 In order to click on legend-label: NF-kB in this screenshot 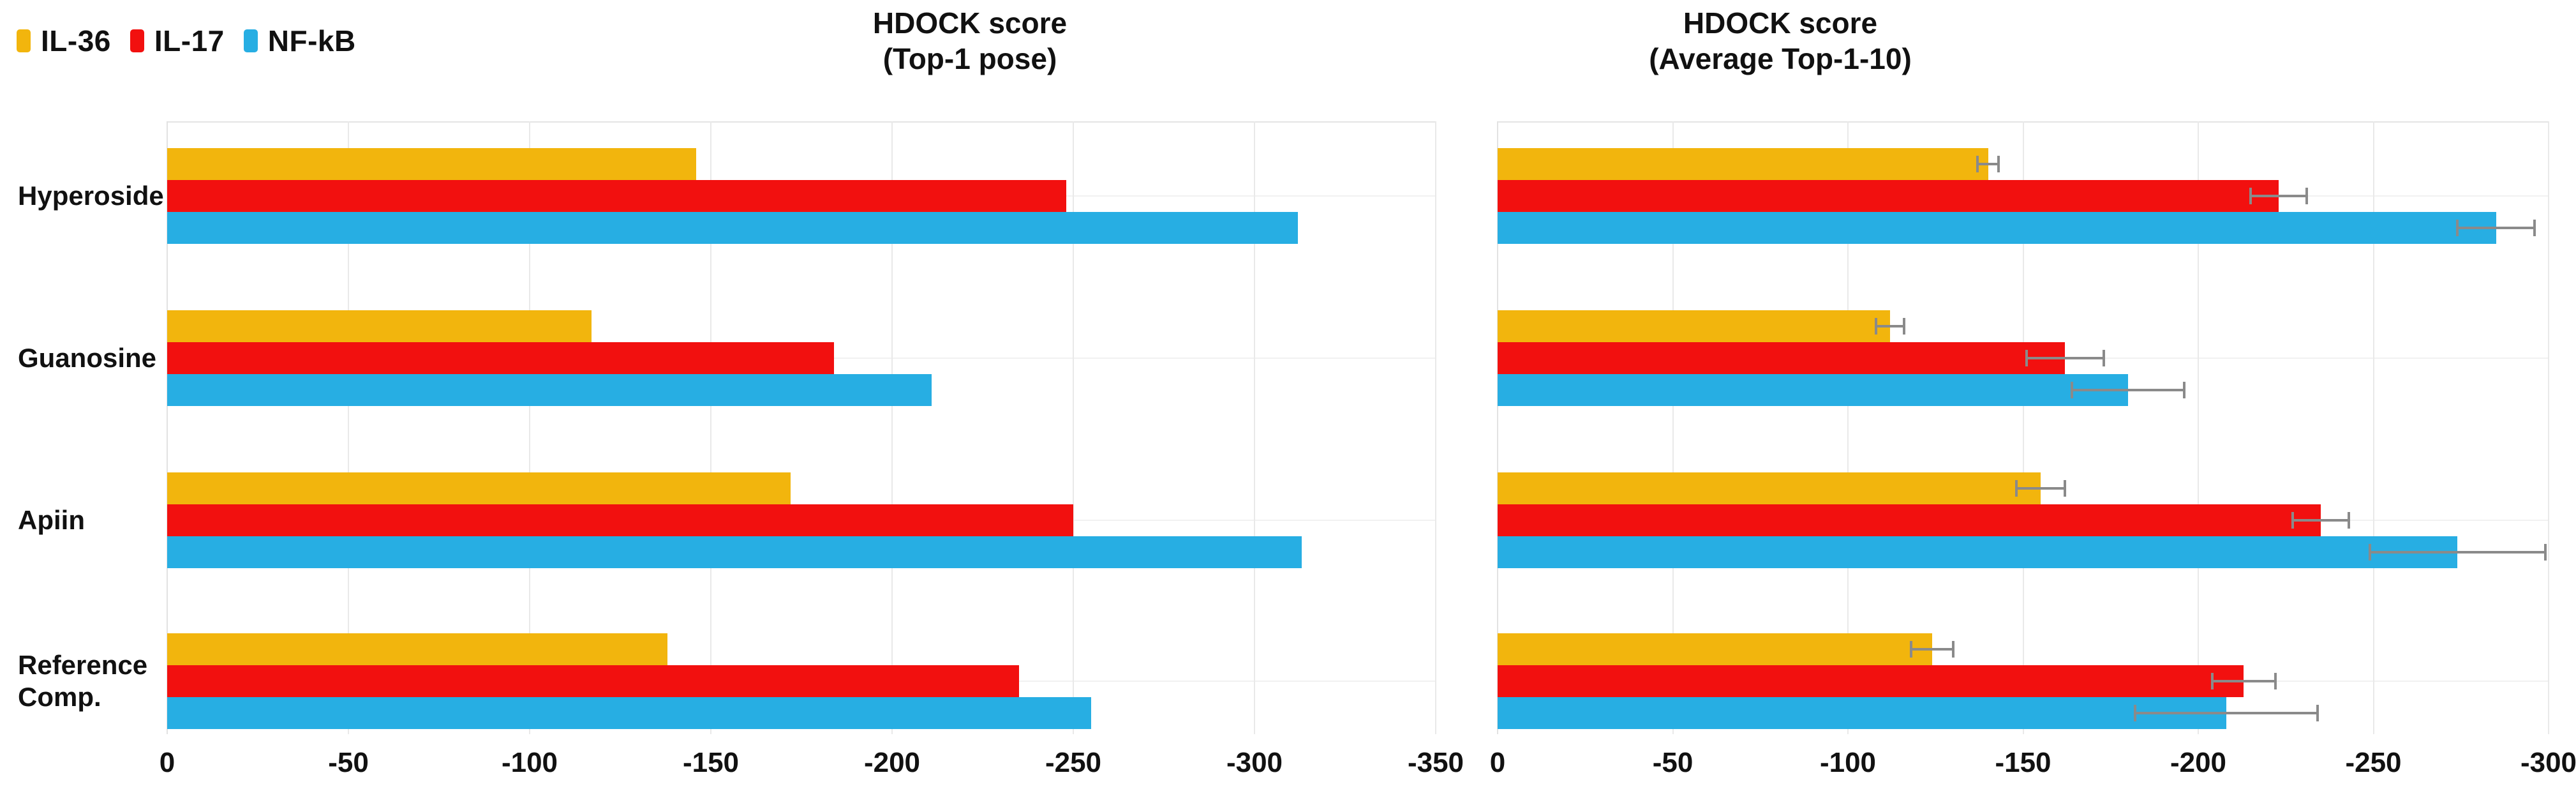, I will do `click(311, 40)`.